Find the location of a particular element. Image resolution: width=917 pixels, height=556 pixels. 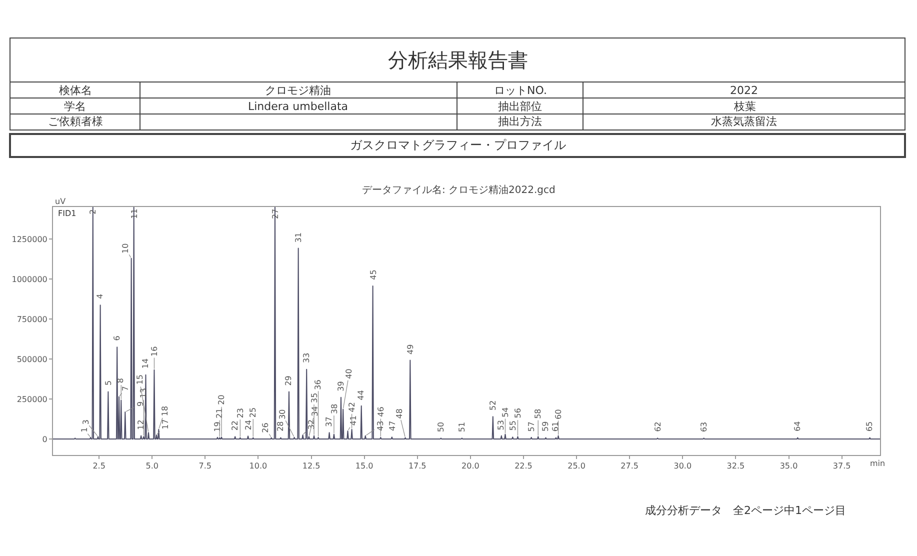

annotation: 44 is located at coordinates (361, 395).